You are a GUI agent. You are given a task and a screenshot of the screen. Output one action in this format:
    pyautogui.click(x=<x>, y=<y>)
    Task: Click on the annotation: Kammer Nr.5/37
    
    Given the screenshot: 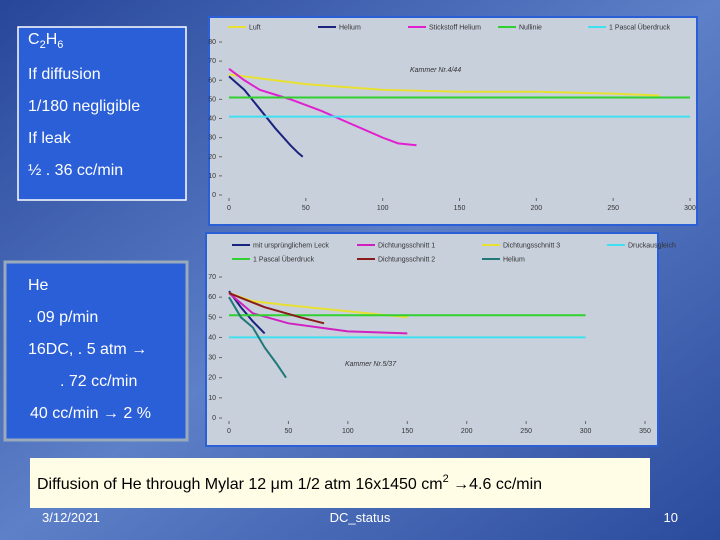 What is the action you would take?
    pyautogui.click(x=371, y=364)
    